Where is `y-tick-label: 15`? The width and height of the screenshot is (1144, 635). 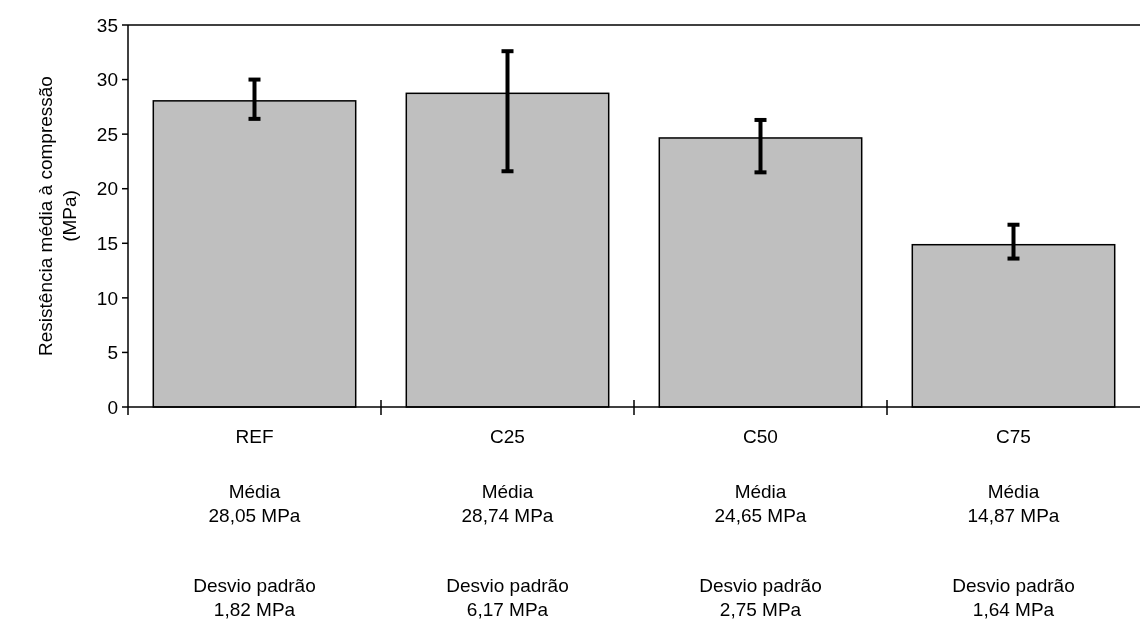
y-tick-label: 15 is located at coordinates (107, 243).